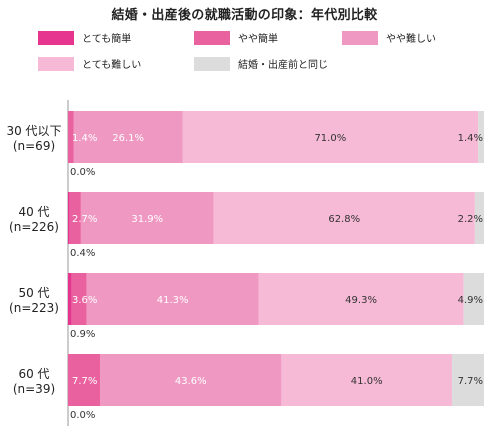  I want to click on legend-label: やや簡単, so click(258, 39).